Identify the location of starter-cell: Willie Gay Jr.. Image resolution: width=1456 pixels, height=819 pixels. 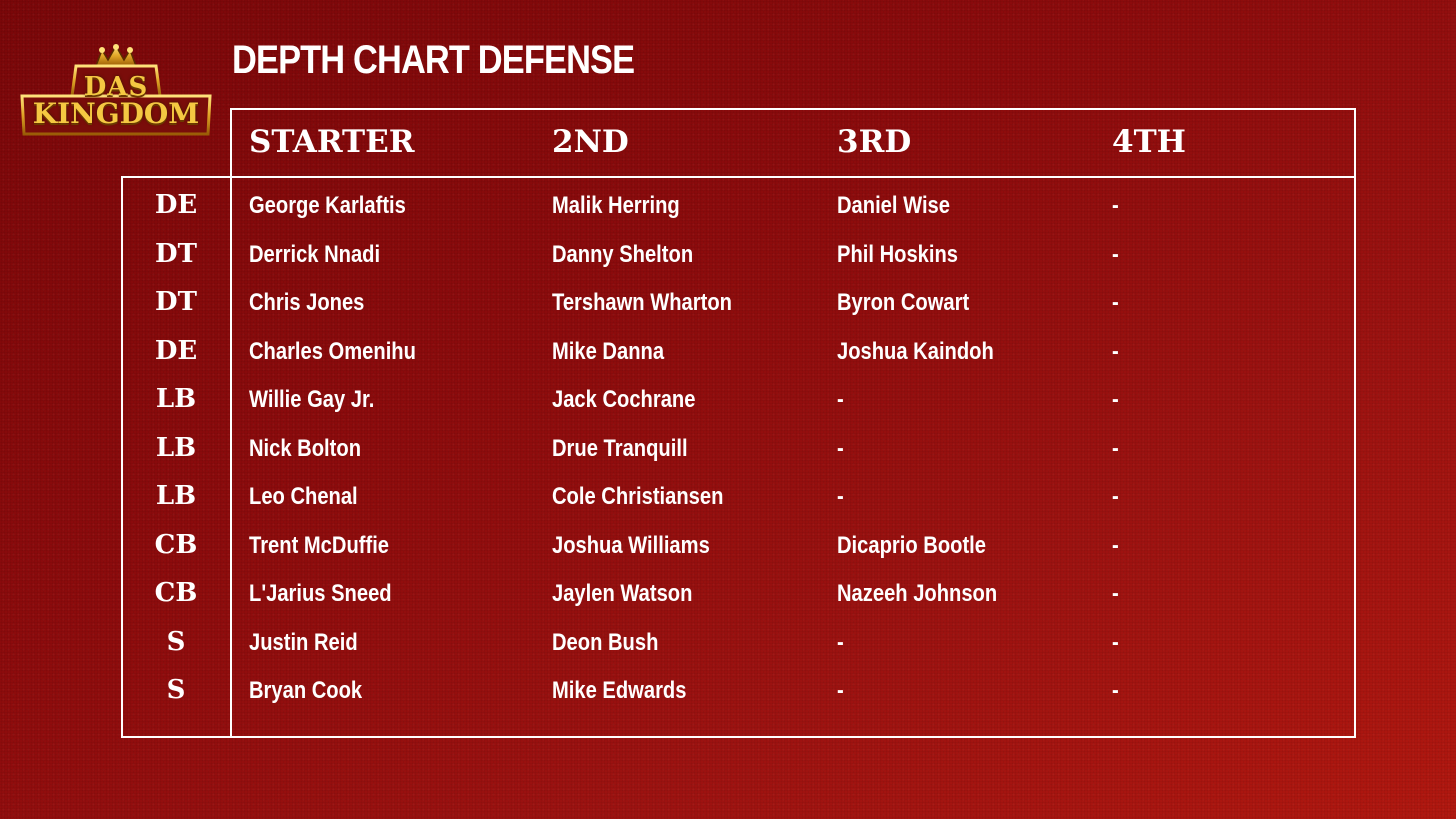
(312, 399).